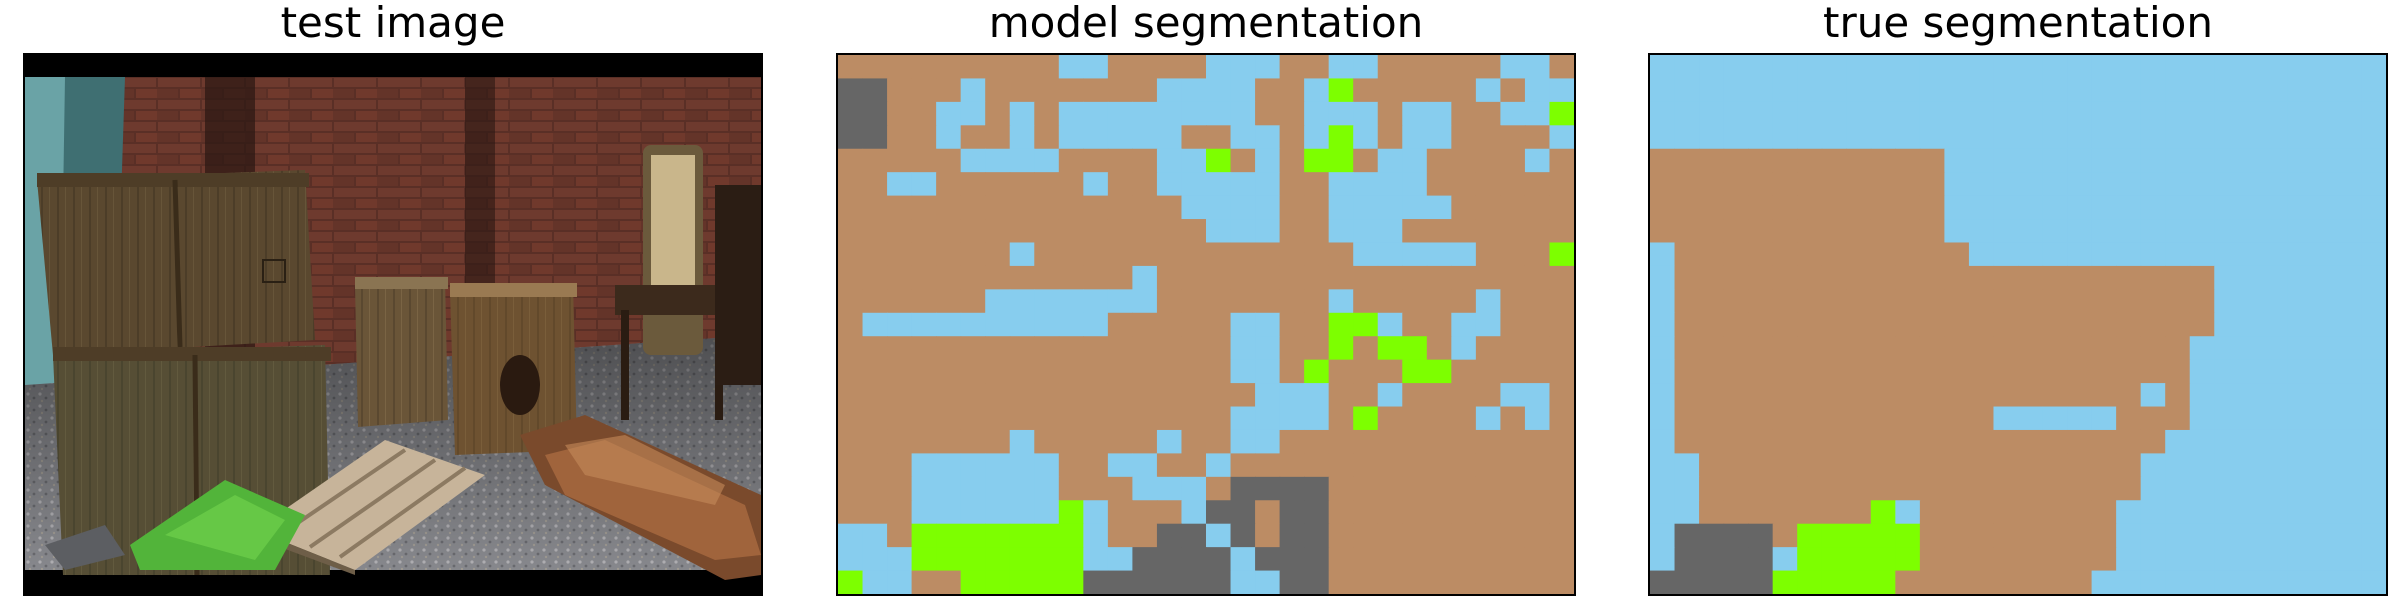 This screenshot has height=600, width=2400. I want to click on panel-title: test image, so click(393, 23).